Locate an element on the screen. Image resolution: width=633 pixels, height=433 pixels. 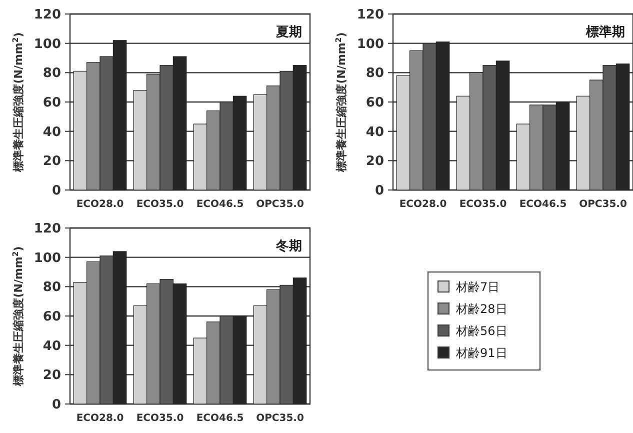
text: 夏期 is located at coordinates (288, 32).